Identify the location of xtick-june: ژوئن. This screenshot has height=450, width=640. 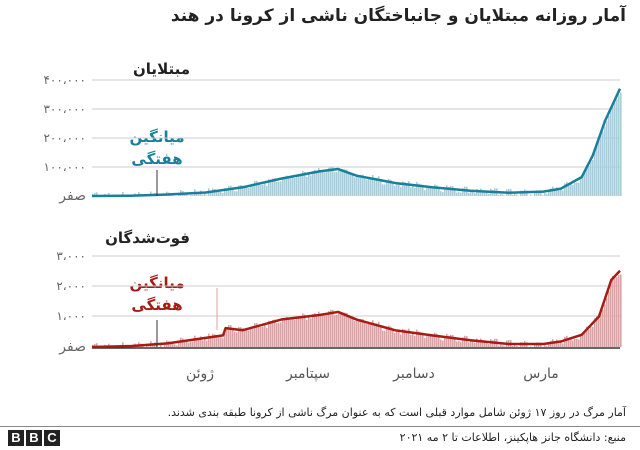
(200, 374).